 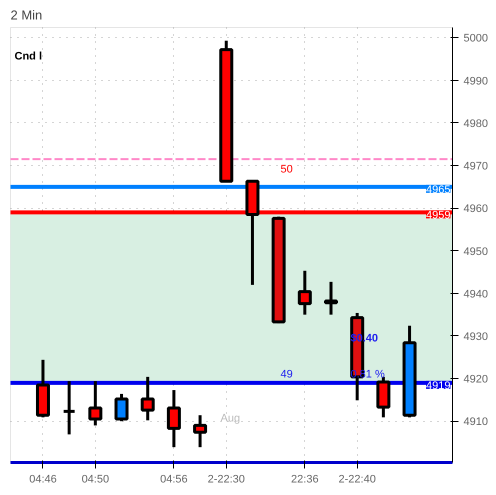 I want to click on ref-line-label: 4919, so click(x=438, y=386).